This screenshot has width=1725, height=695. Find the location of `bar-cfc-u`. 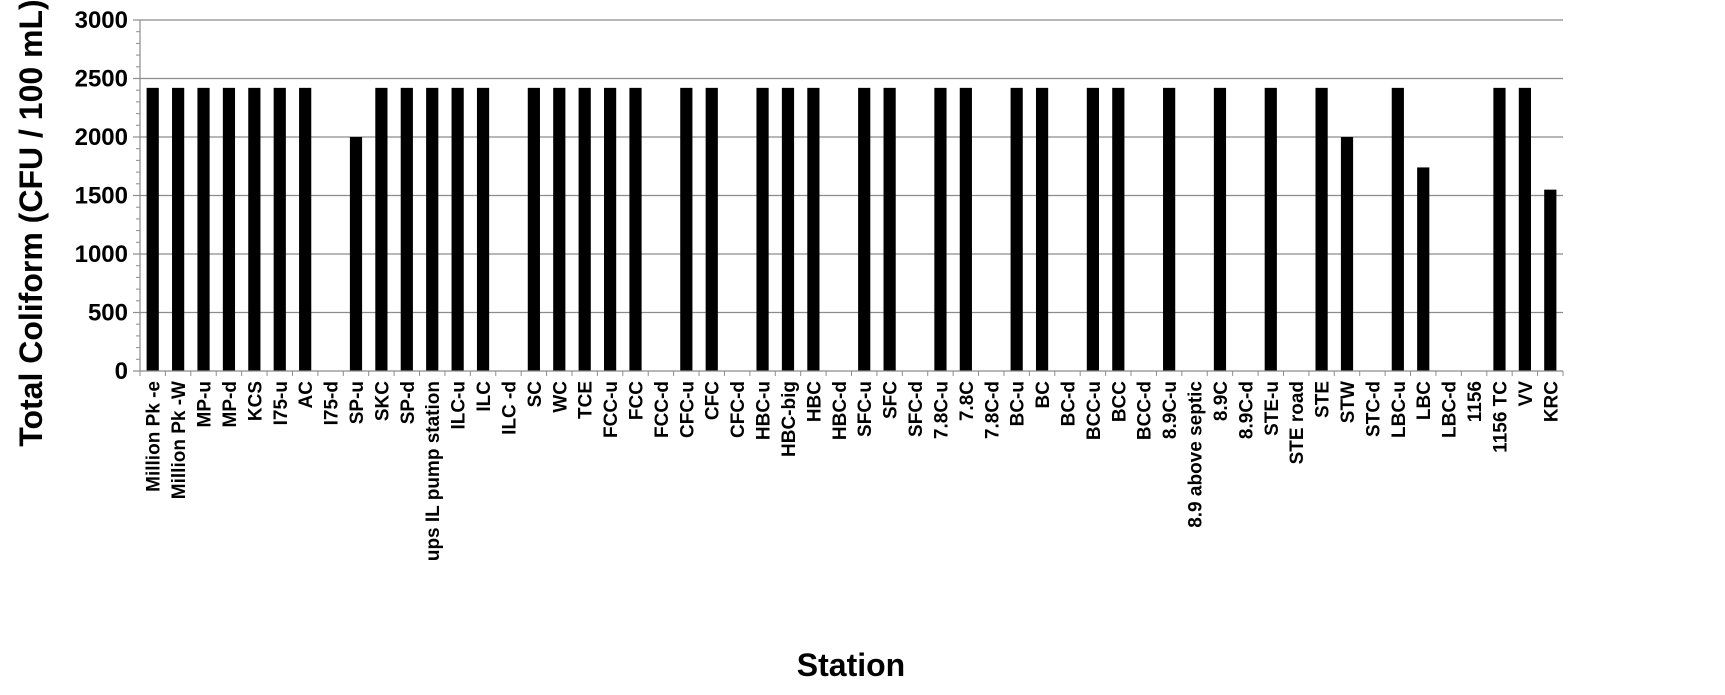

bar-cfc-u is located at coordinates (686, 229).